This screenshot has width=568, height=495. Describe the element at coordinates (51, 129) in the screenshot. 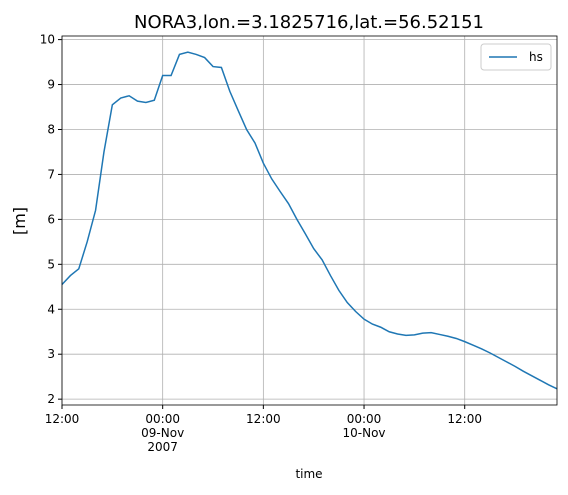

I see `y-tick-label: 8` at that location.